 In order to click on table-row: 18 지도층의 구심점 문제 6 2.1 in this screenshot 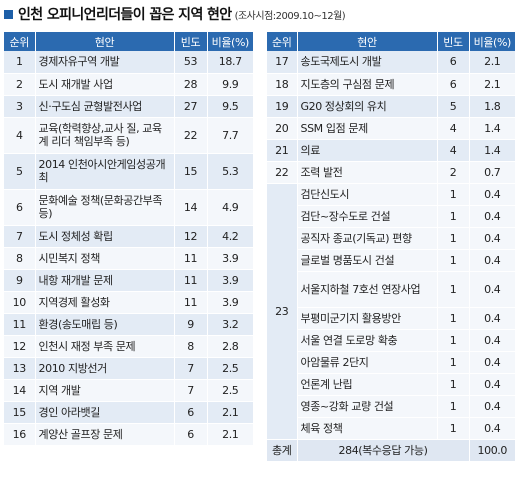, I will do `click(391, 84)`.